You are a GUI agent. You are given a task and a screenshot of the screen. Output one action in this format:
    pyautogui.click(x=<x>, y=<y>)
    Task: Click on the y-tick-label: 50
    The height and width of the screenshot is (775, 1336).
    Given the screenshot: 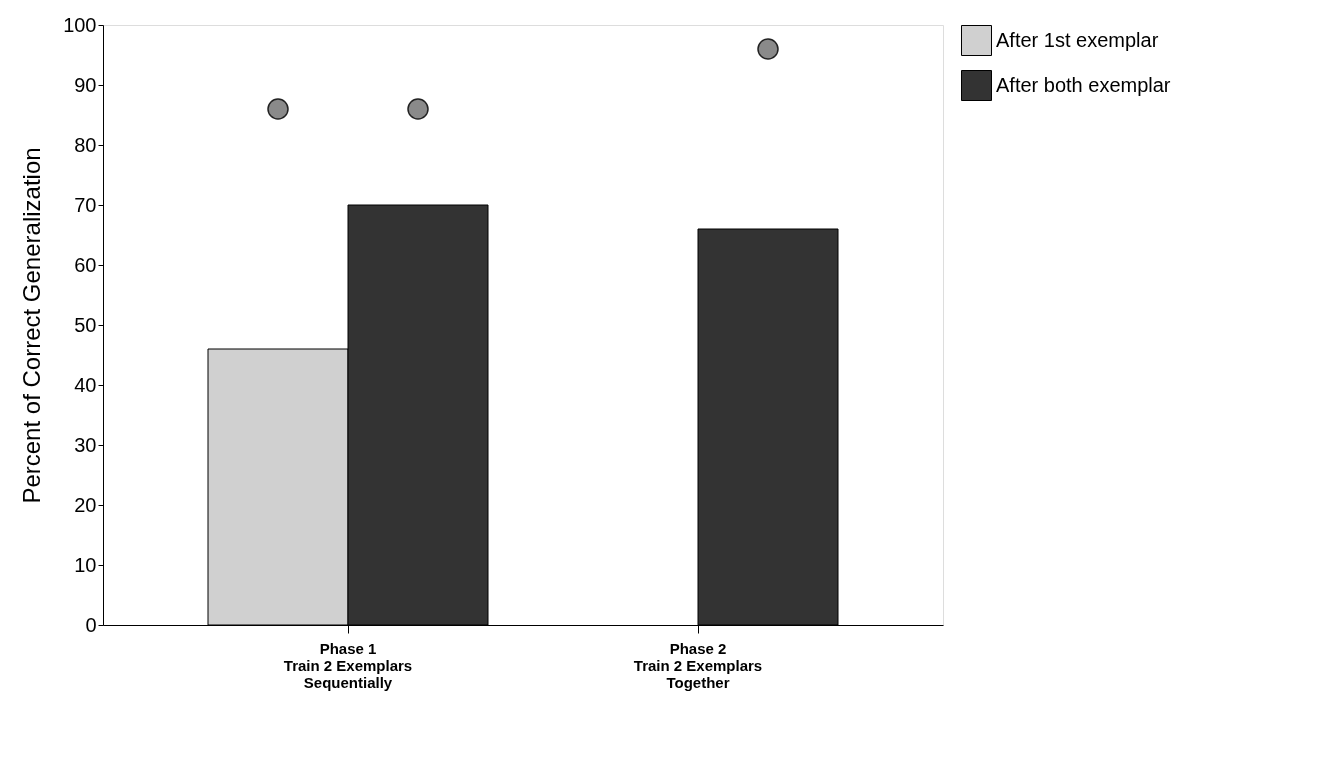 What is the action you would take?
    pyautogui.click(x=85, y=324)
    